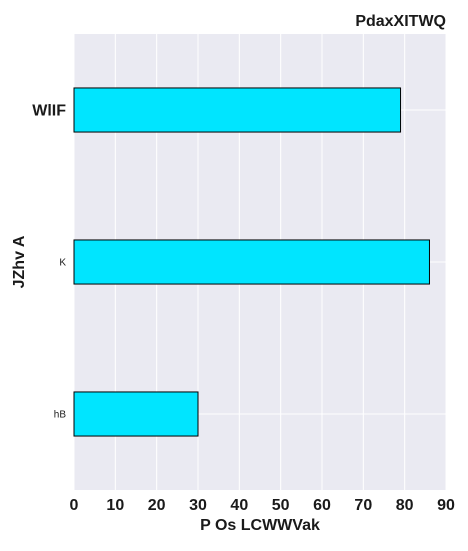 This screenshot has height=551, width=468. I want to click on bar-k, so click(251, 262).